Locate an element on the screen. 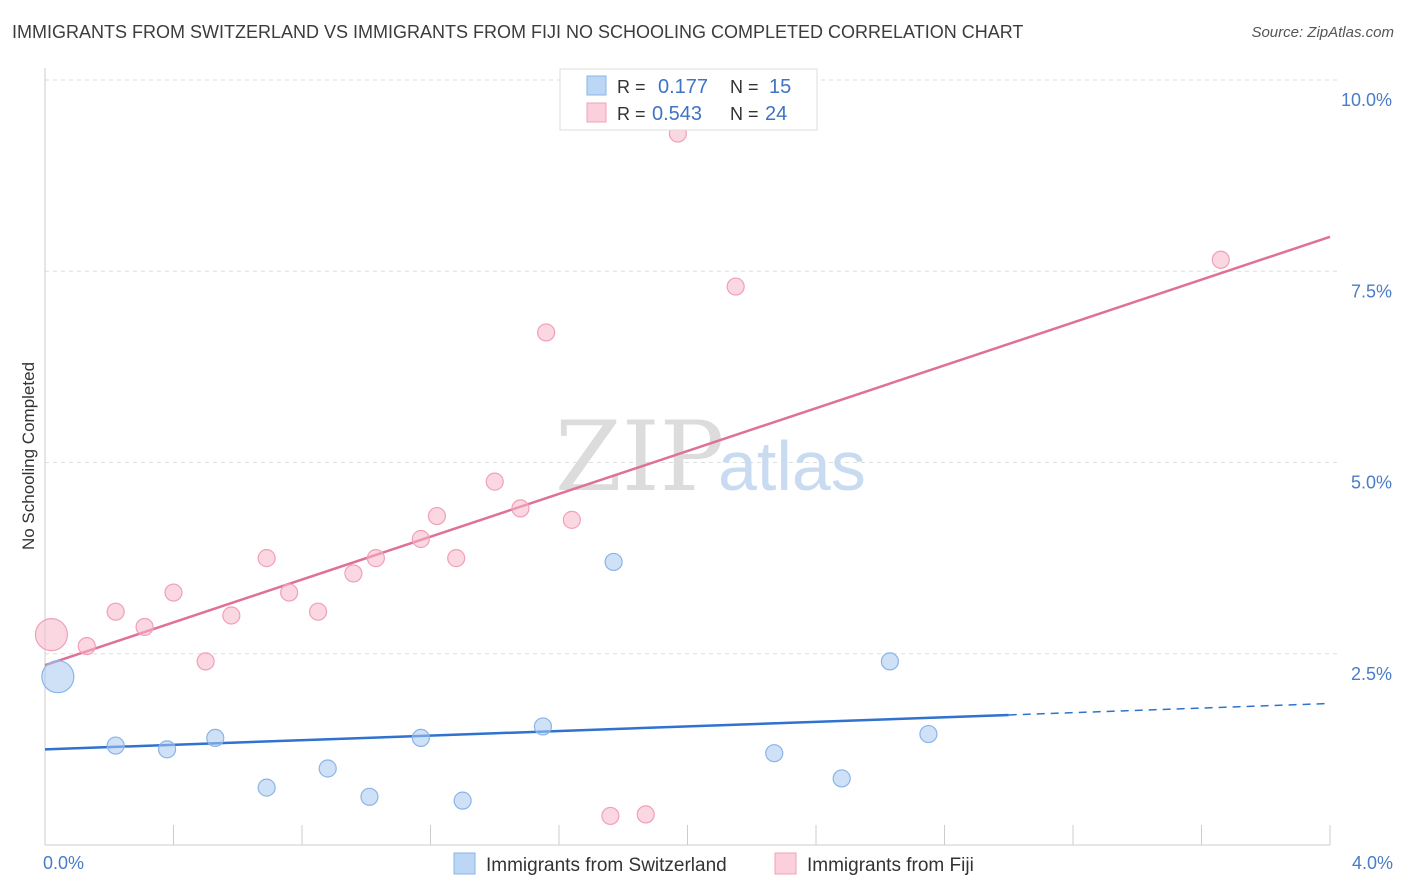 This screenshot has width=1406, height=892. x-tick-label-0: 0.0% is located at coordinates (63, 863).